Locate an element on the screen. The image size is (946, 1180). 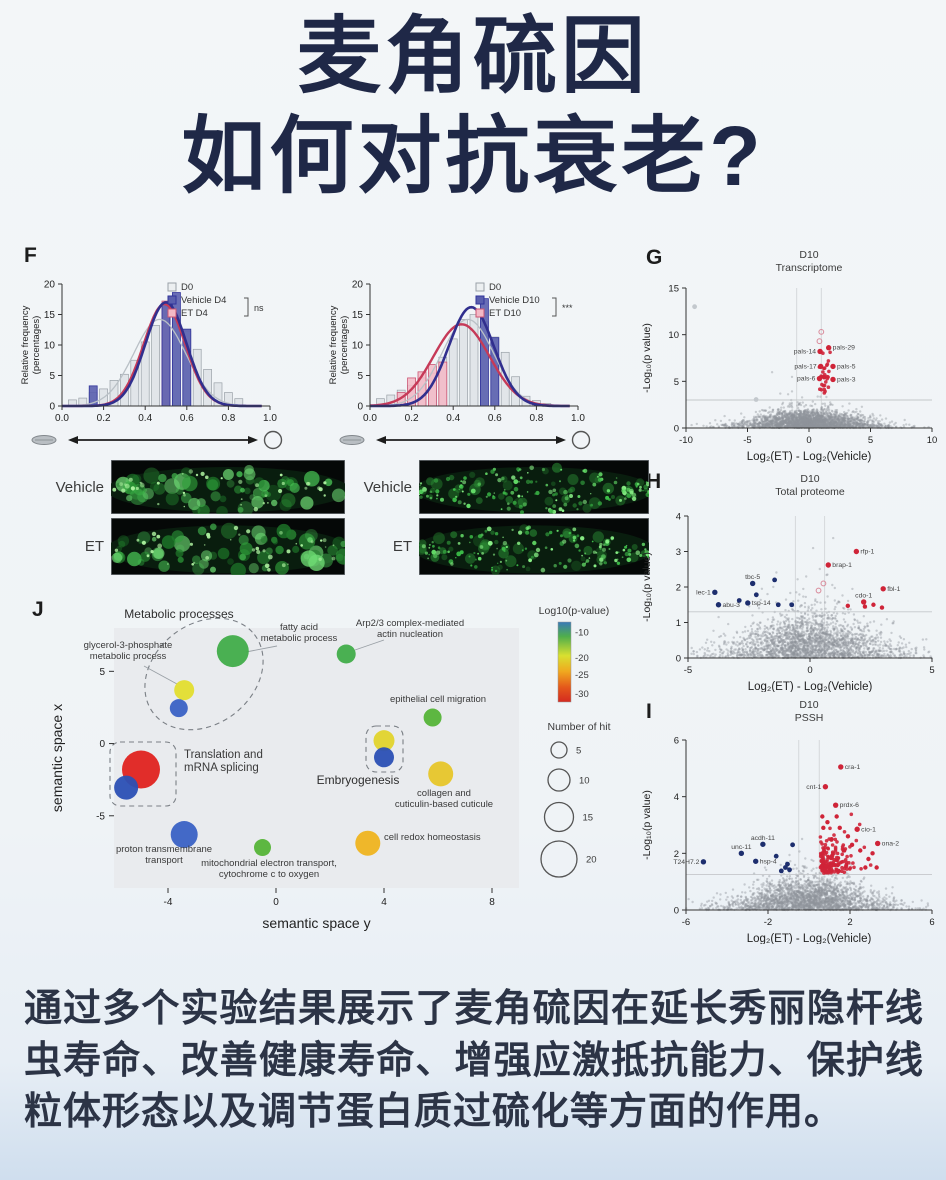
panel-label-h: H is located at coordinates (654, 481).